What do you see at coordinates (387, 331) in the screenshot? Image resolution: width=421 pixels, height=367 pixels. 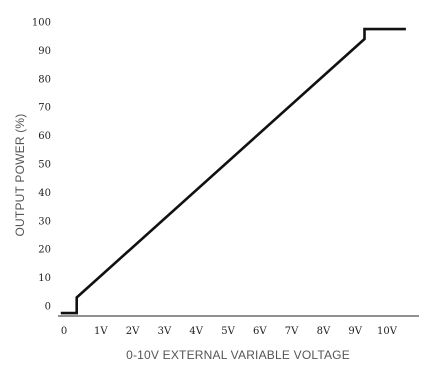 I see `x-tick-label: 10V` at bounding box center [387, 331].